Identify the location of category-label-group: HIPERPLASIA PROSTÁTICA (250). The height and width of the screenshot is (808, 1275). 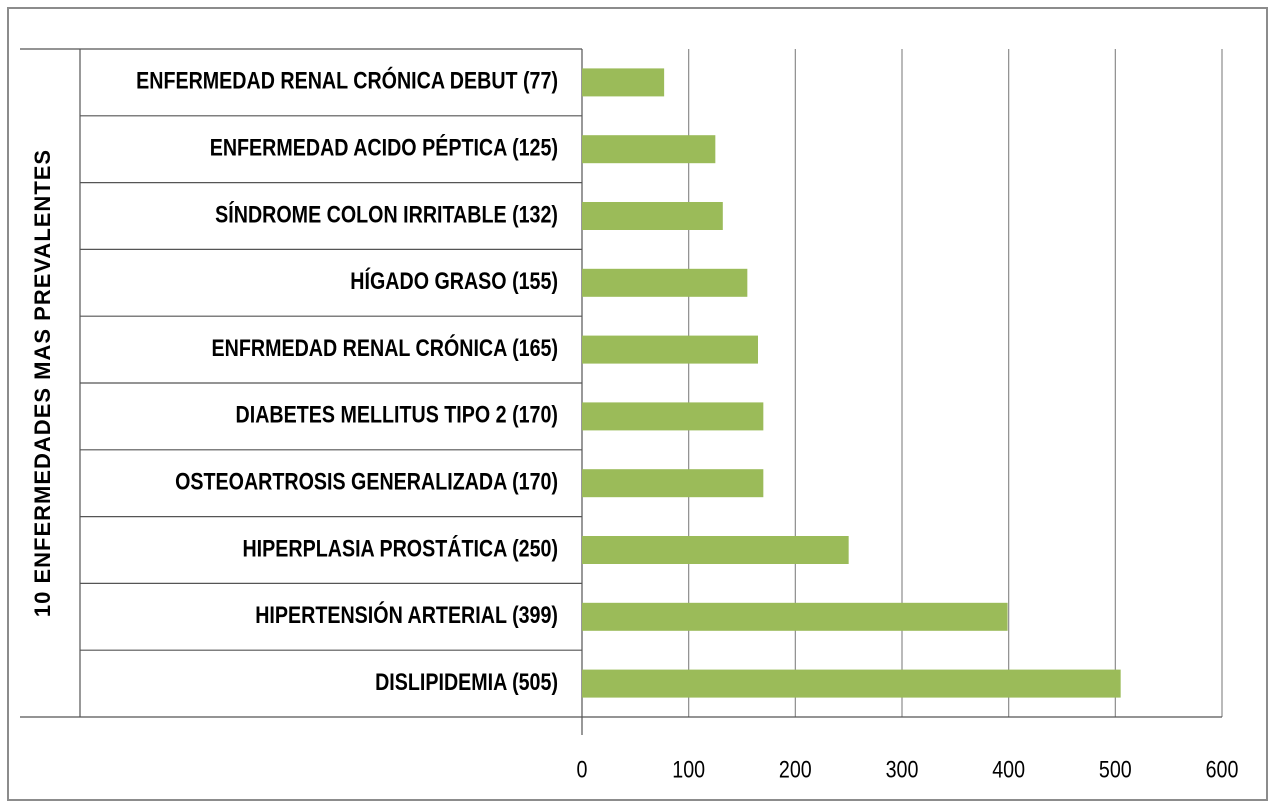
(400, 547).